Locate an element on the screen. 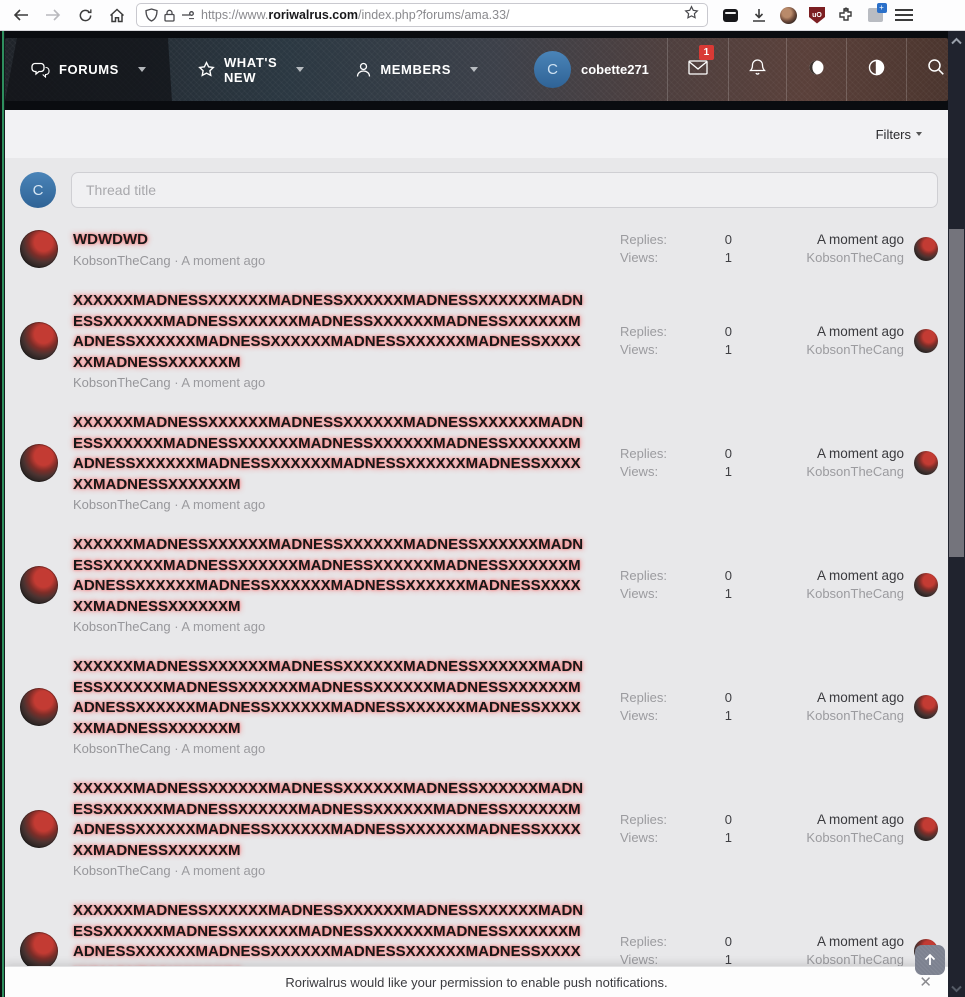  nav-tab-label: WHAT'S NEW is located at coordinates (250, 69).